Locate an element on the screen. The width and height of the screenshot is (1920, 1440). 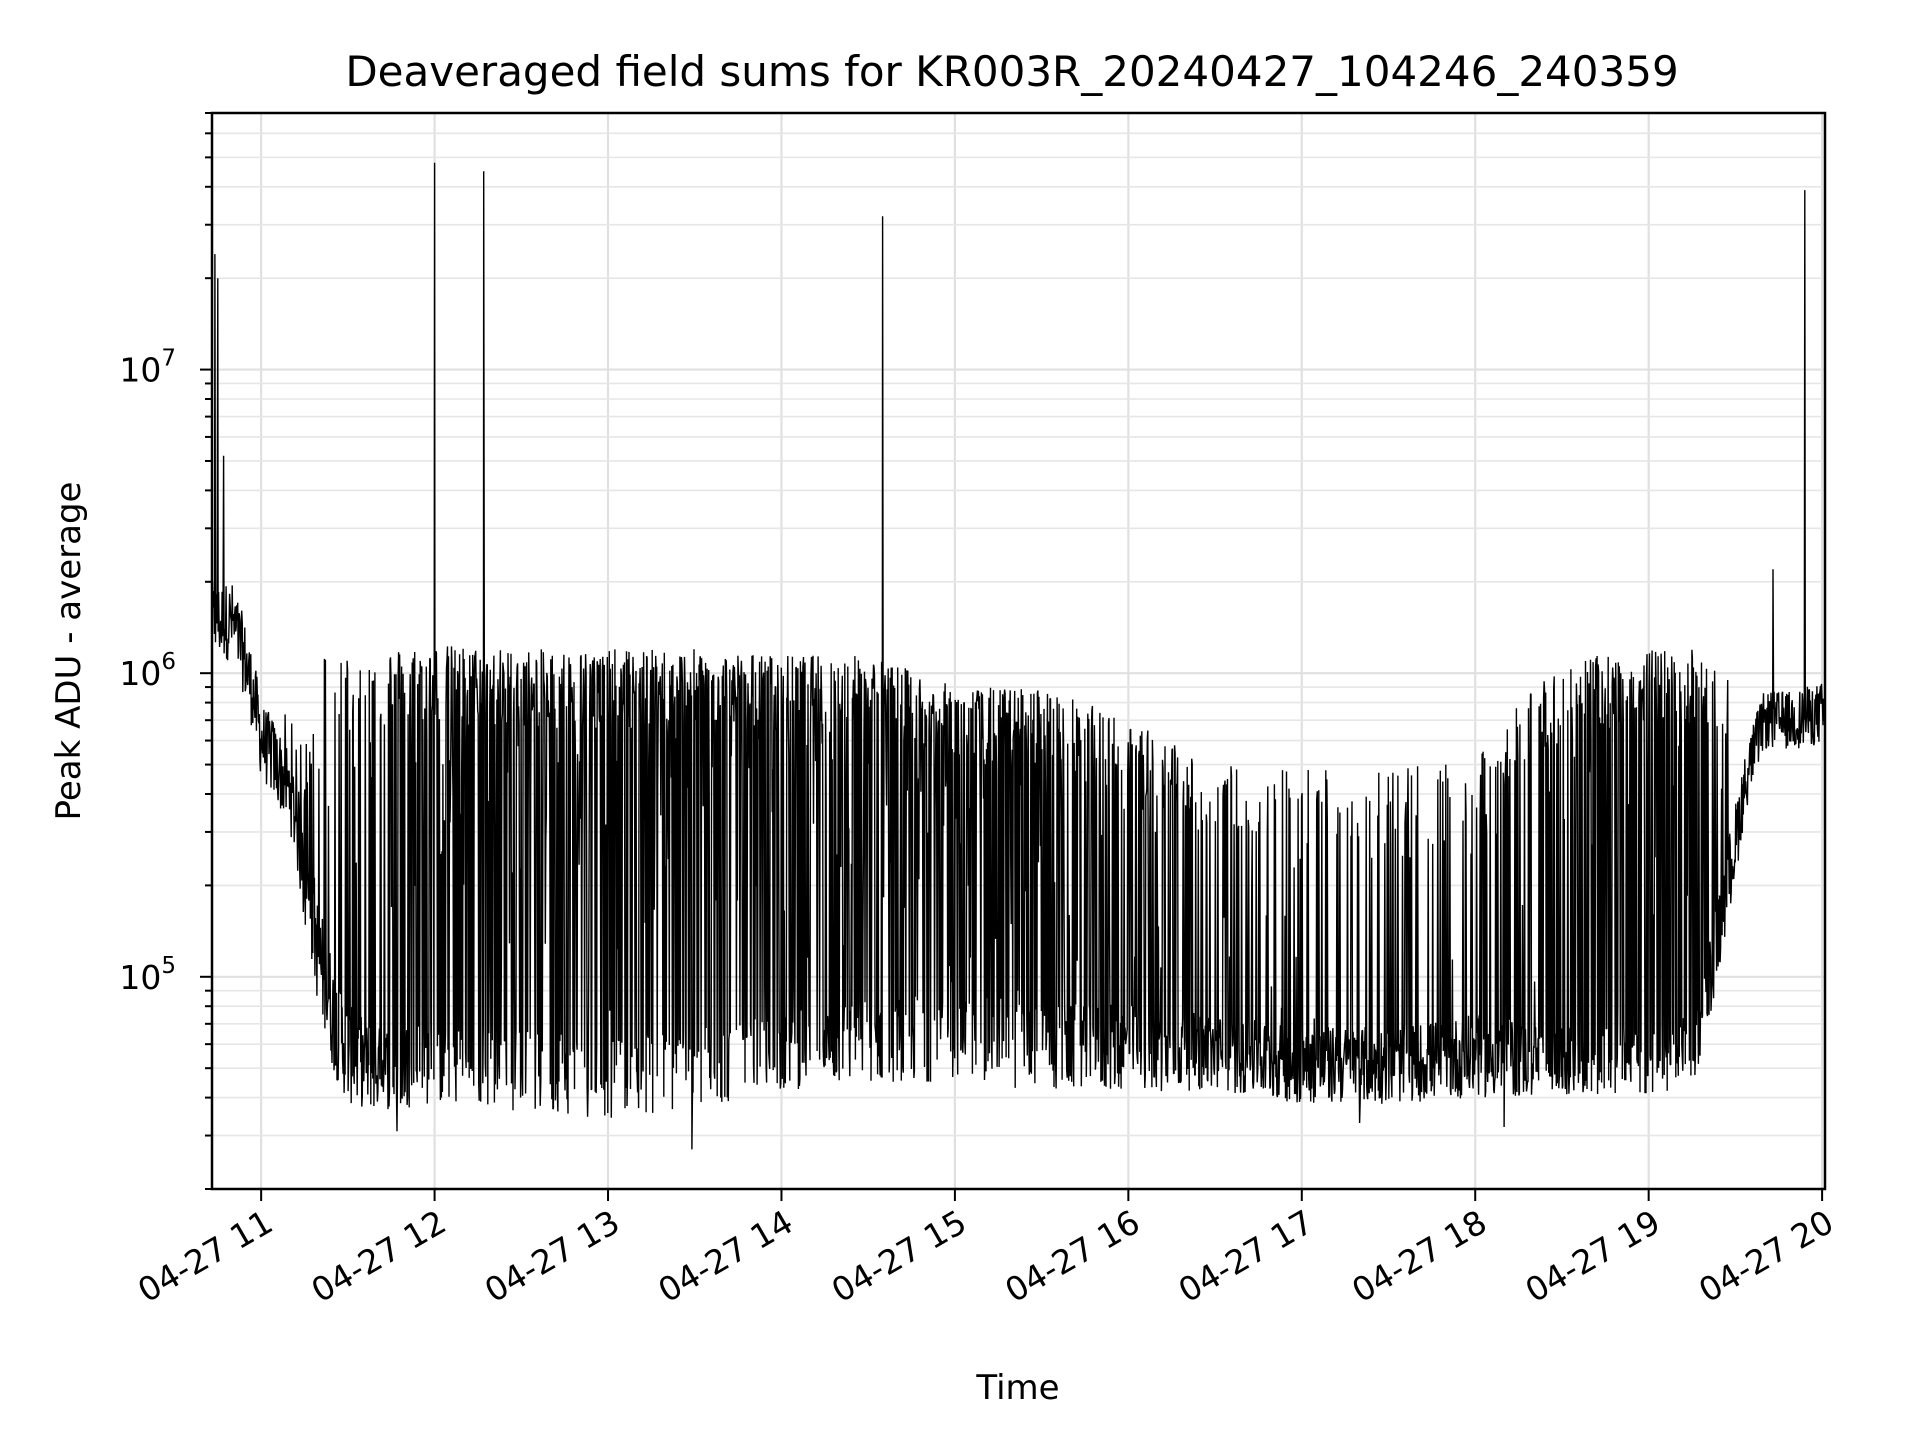
y-axis-label: Peak ADU - average is located at coordinates (69, 651).